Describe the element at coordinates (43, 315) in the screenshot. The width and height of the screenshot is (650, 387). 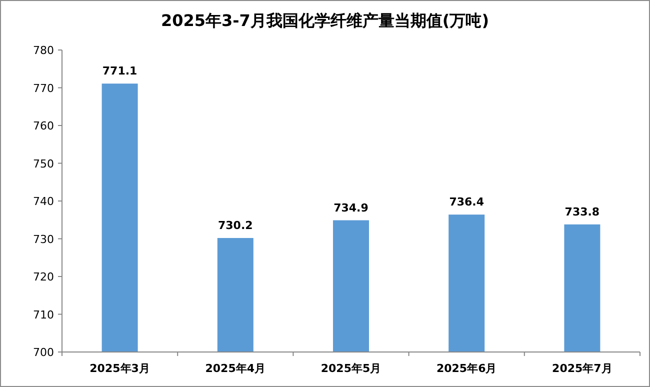
I see `y-tick-label: 710` at that location.